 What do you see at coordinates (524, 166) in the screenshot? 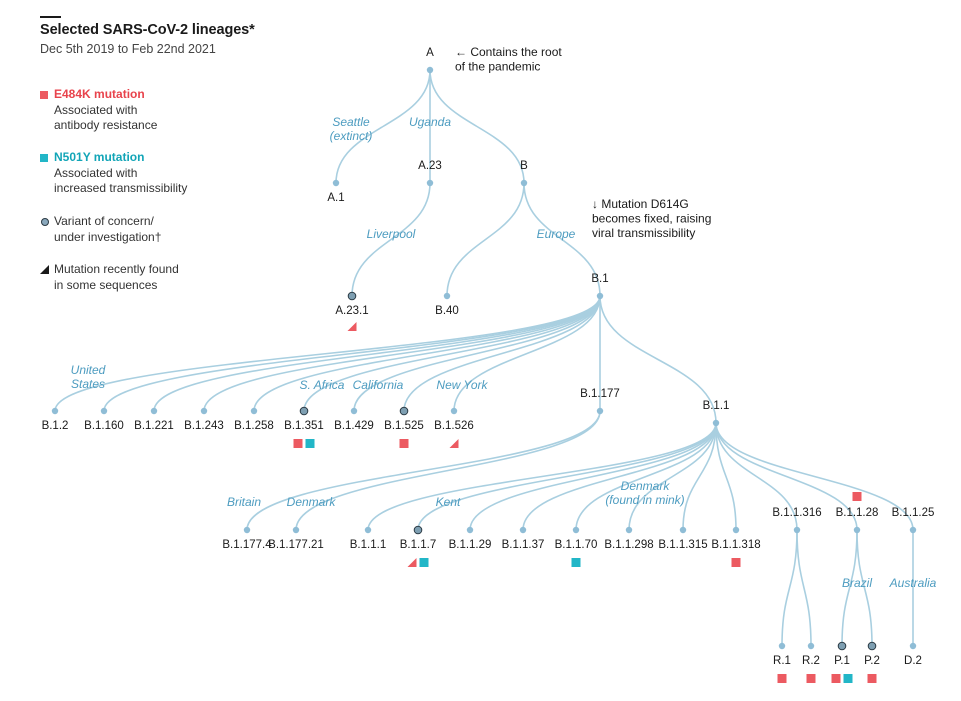
I see `label-b: B` at bounding box center [524, 166].